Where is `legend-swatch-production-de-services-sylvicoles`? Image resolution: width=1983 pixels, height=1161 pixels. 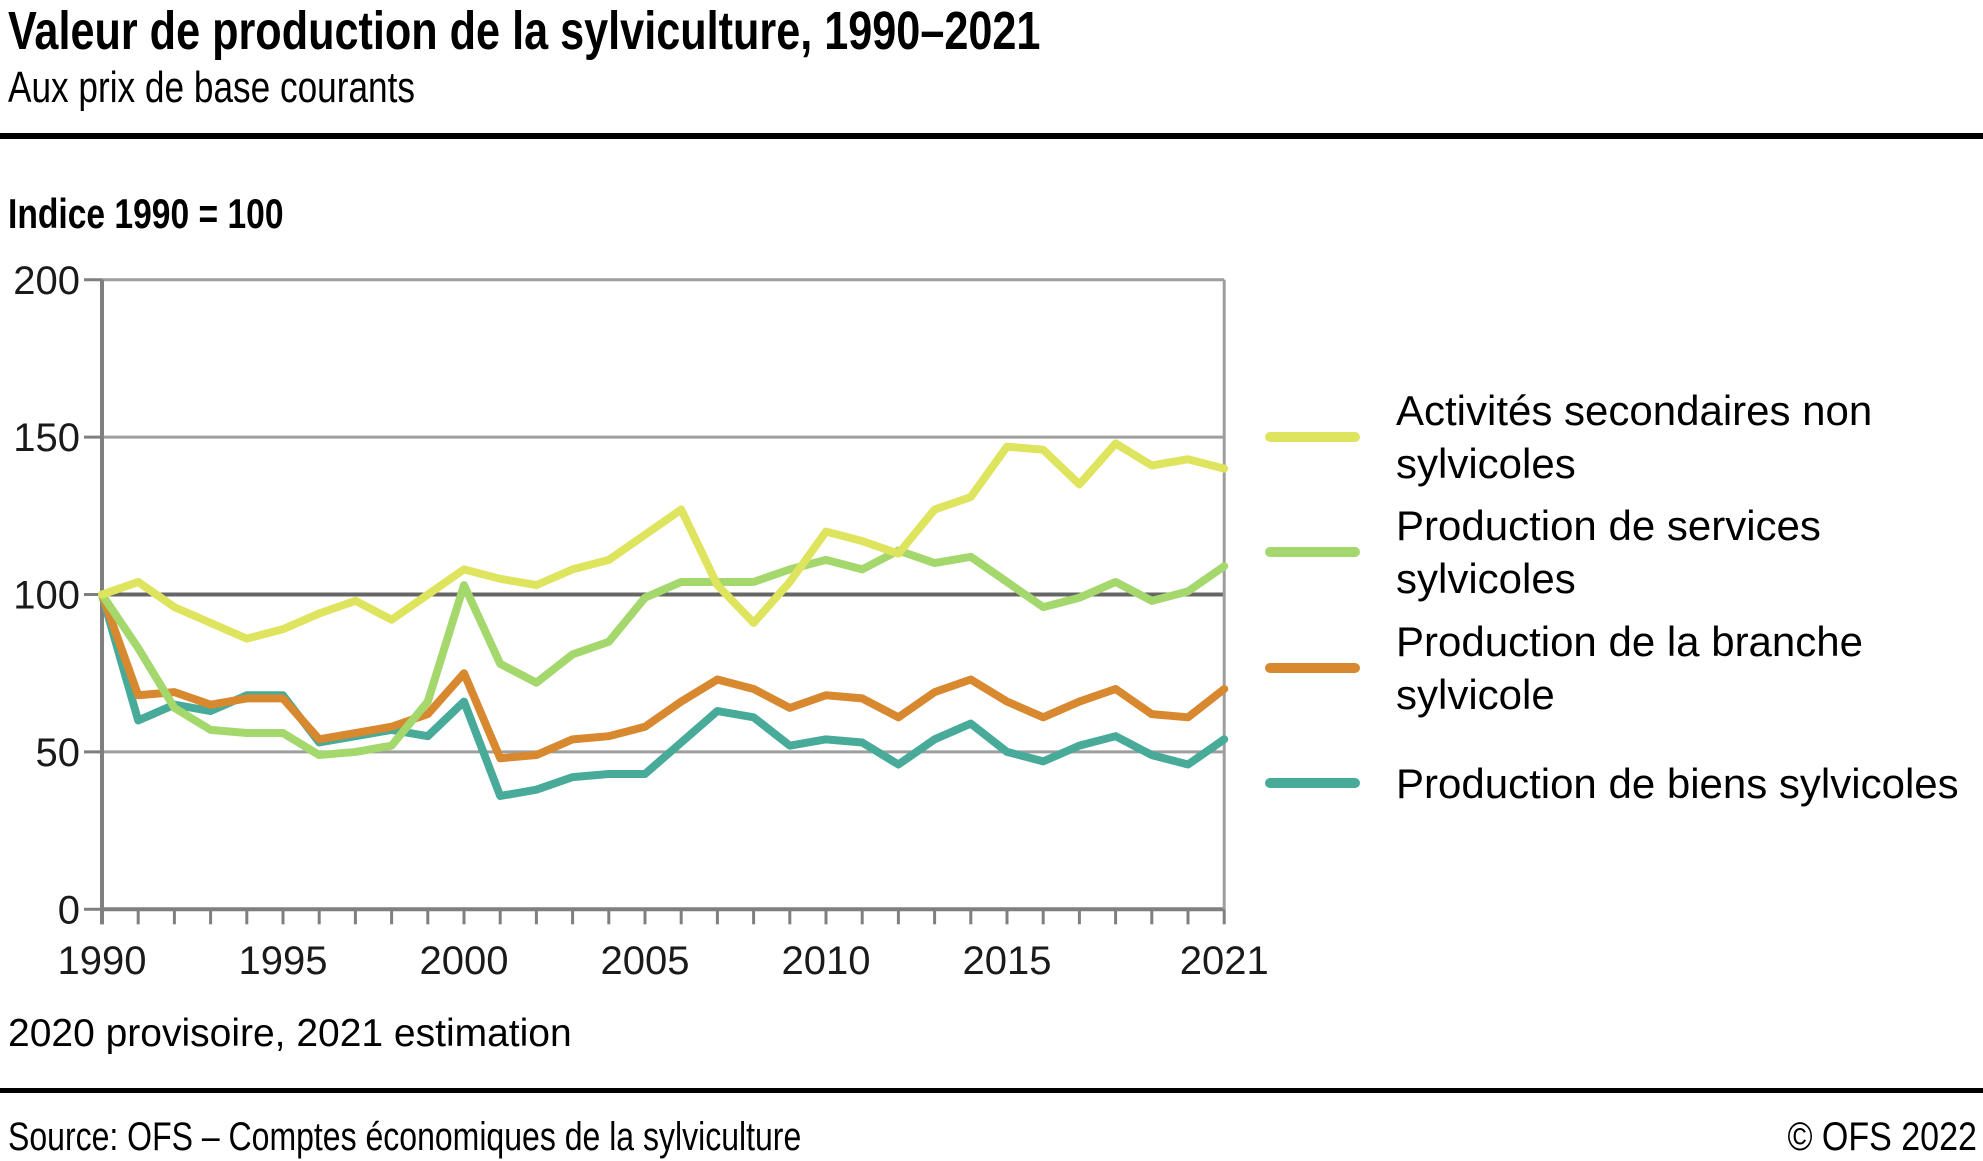 legend-swatch-production-de-services-sylvicoles is located at coordinates (1312, 552).